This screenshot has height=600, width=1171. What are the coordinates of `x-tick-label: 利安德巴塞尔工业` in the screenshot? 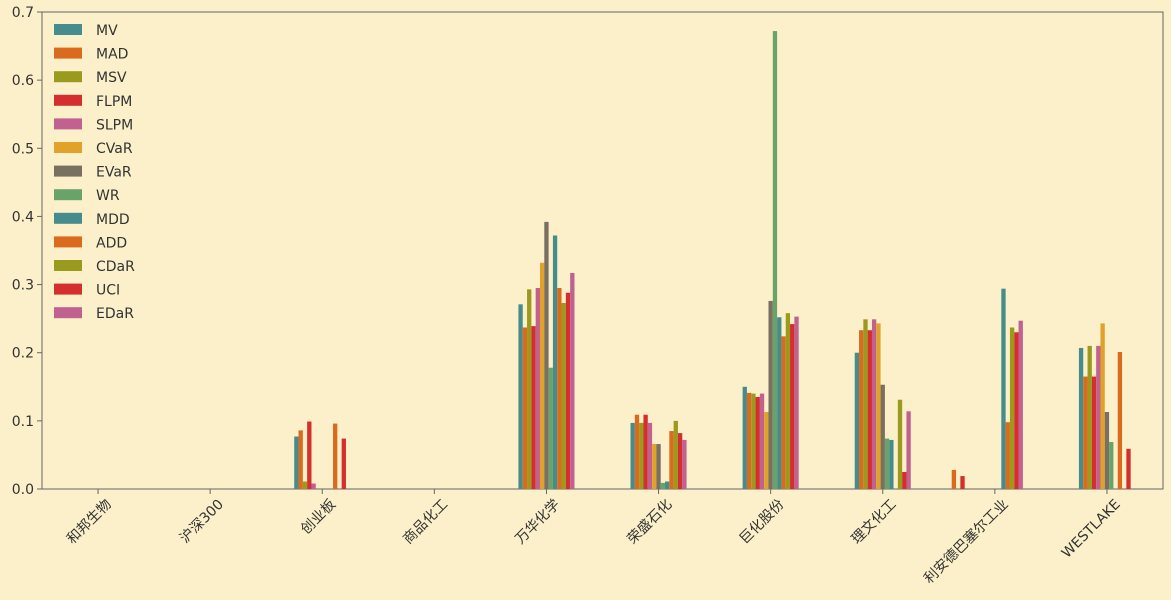 It's located at (965, 541).